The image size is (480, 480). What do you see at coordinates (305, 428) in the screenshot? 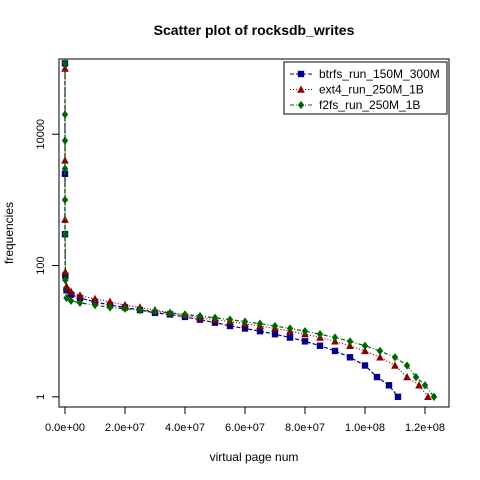
I see `x-tick-label: 8.0e+07` at bounding box center [305, 428].